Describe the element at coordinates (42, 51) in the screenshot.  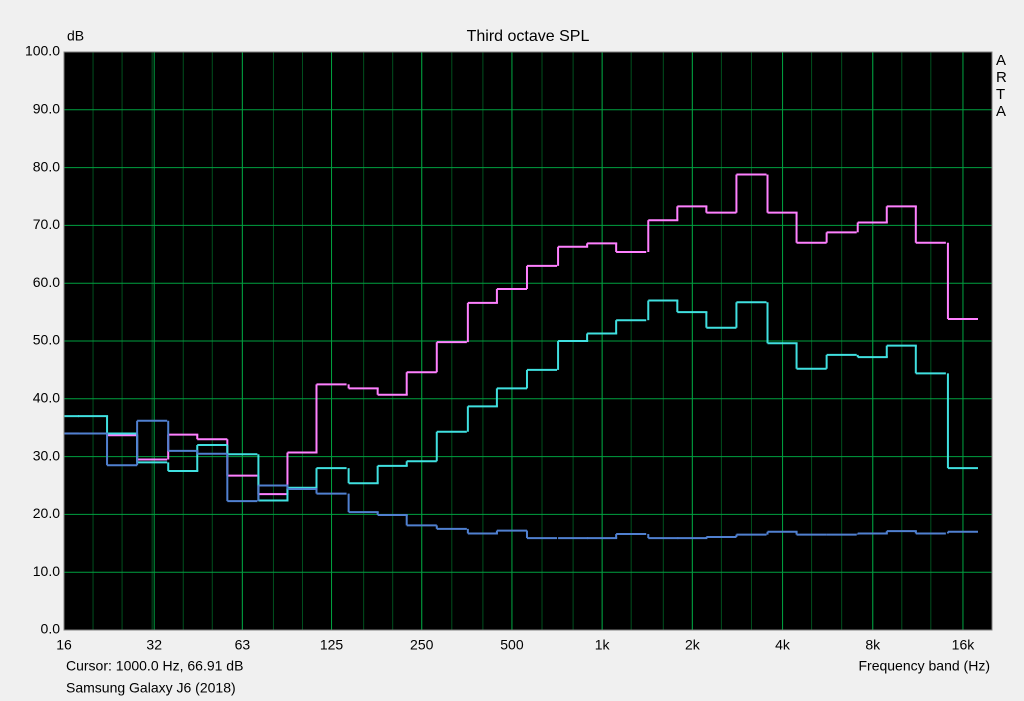
I see `y-tick-label: 100.0` at that location.